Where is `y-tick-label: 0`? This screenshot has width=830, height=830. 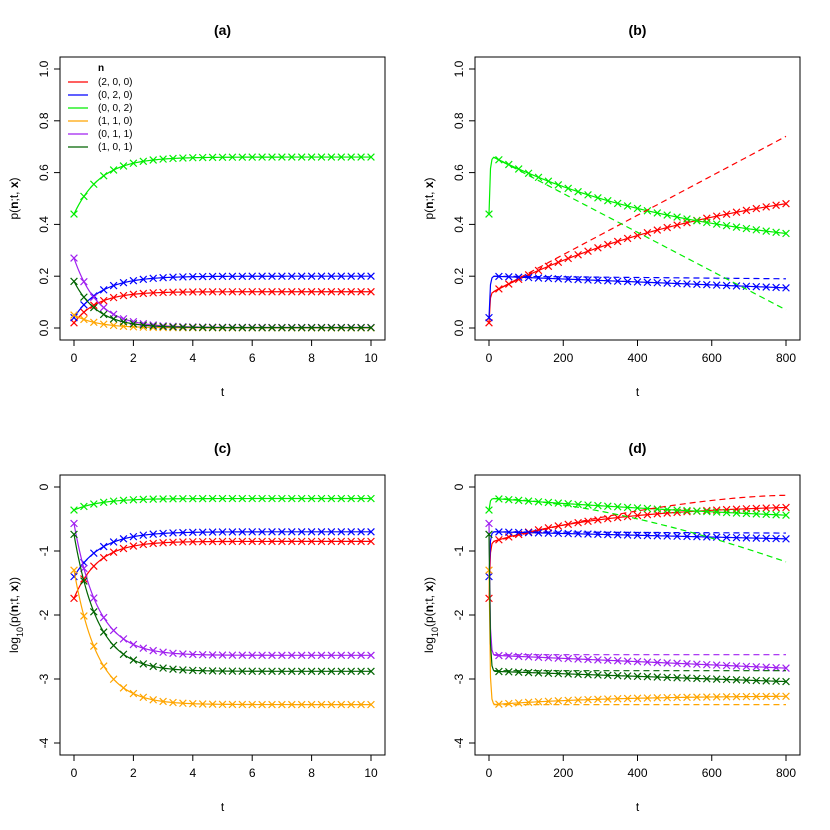 y-tick-label: 0 is located at coordinates (459, 486).